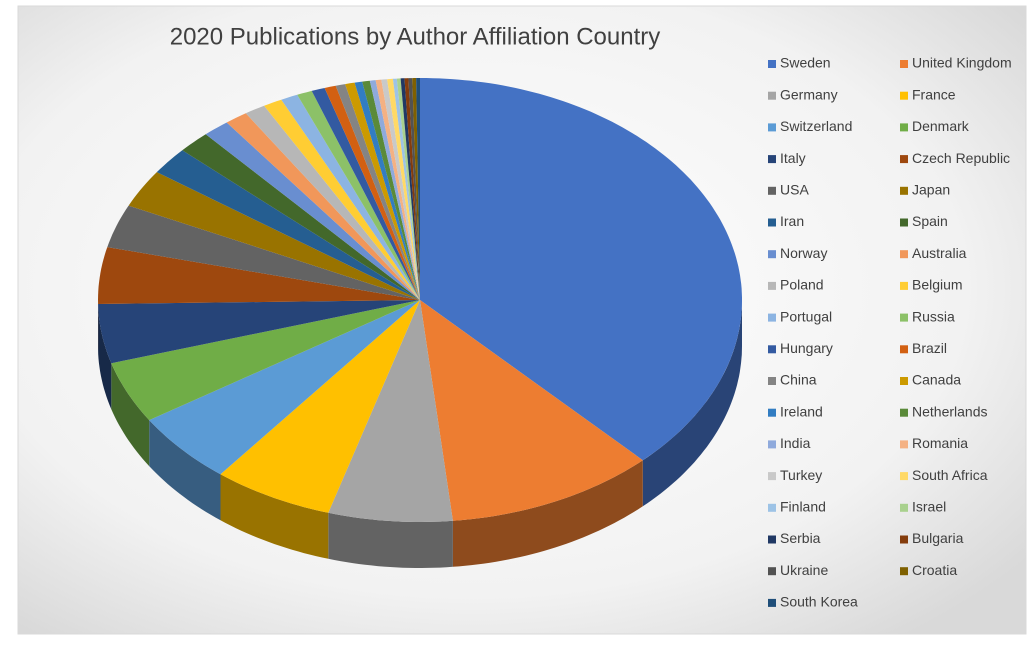  Describe the element at coordinates (800, 538) in the screenshot. I see `legend-label: Serbia` at that location.